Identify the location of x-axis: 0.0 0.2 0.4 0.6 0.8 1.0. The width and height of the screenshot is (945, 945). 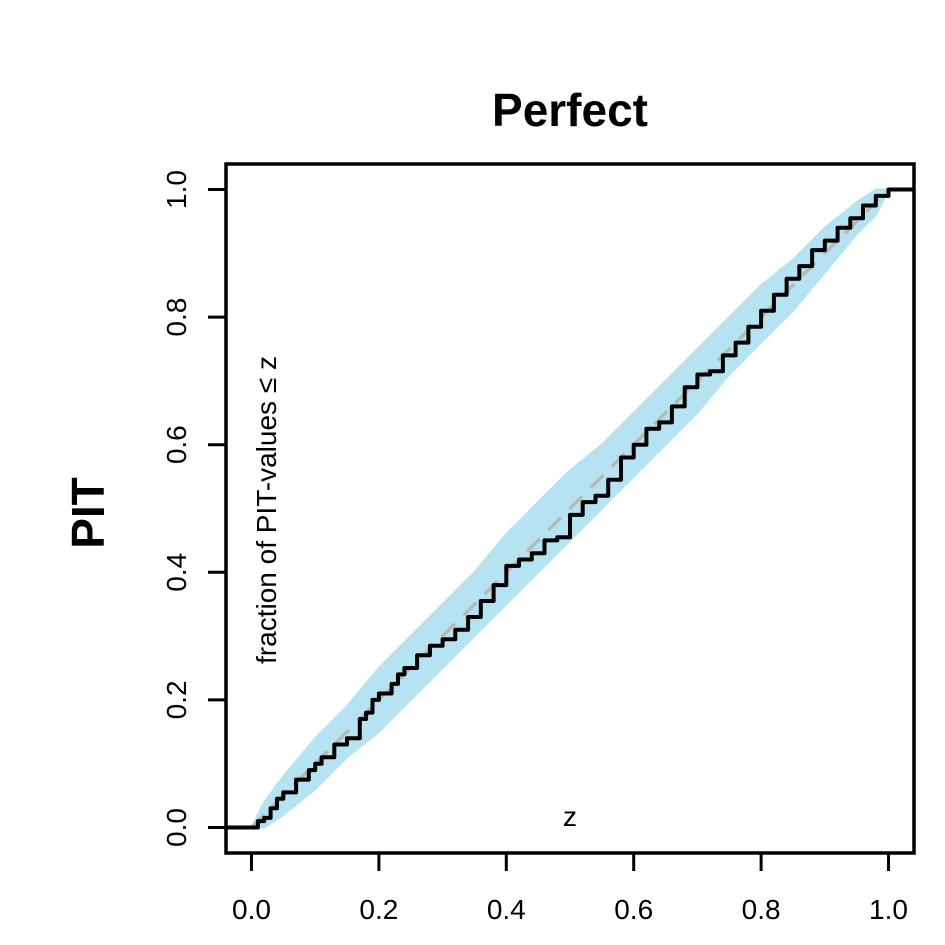
(570, 889).